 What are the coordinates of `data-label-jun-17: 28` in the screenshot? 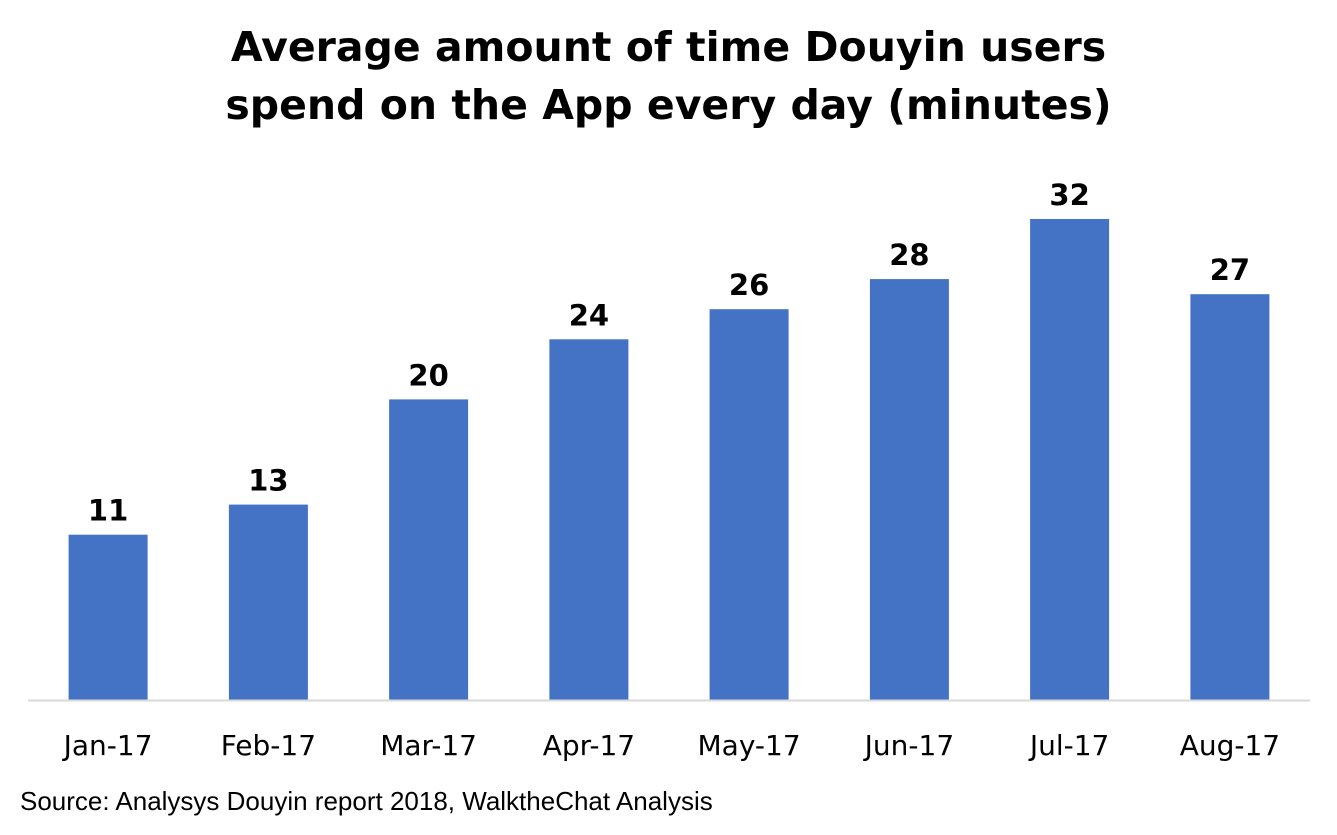 It's located at (909, 255).